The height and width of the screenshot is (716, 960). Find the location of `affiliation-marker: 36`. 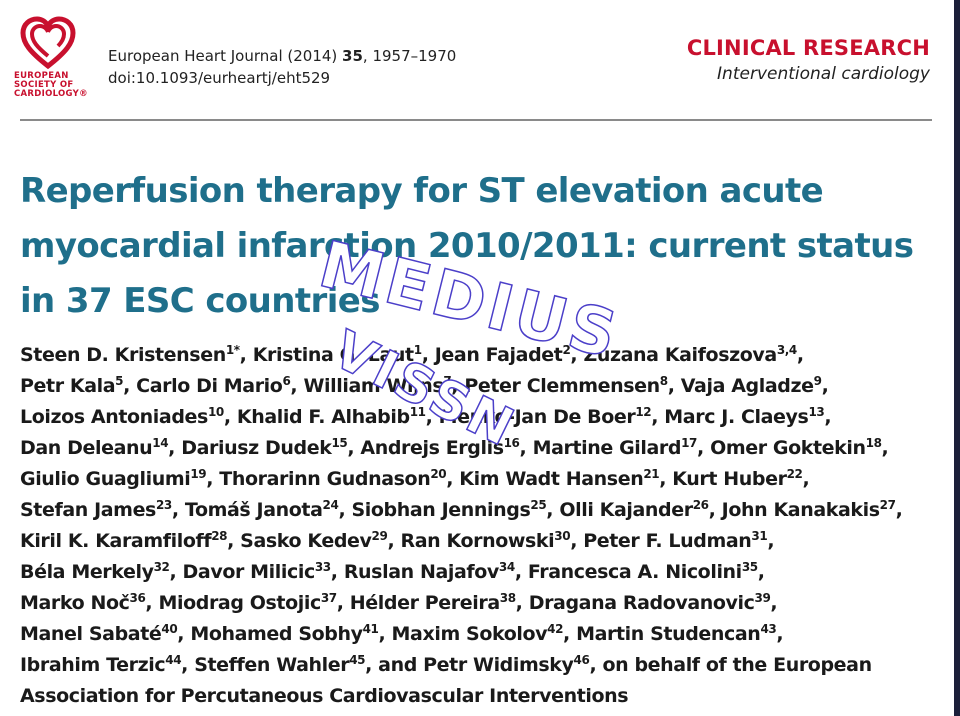

affiliation-marker: 36 is located at coordinates (137, 598).